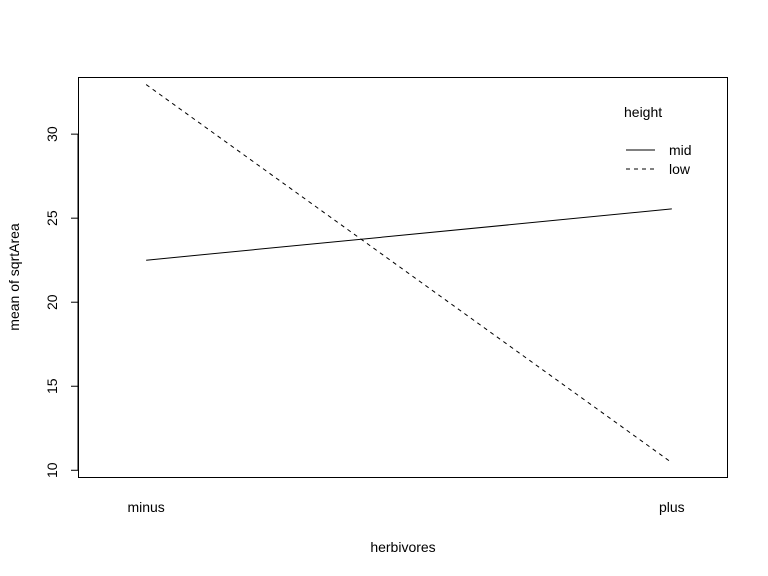 The width and height of the screenshot is (768, 576). Describe the element at coordinates (145, 507) in the screenshot. I see `x-tick-label-minus: minus` at that location.